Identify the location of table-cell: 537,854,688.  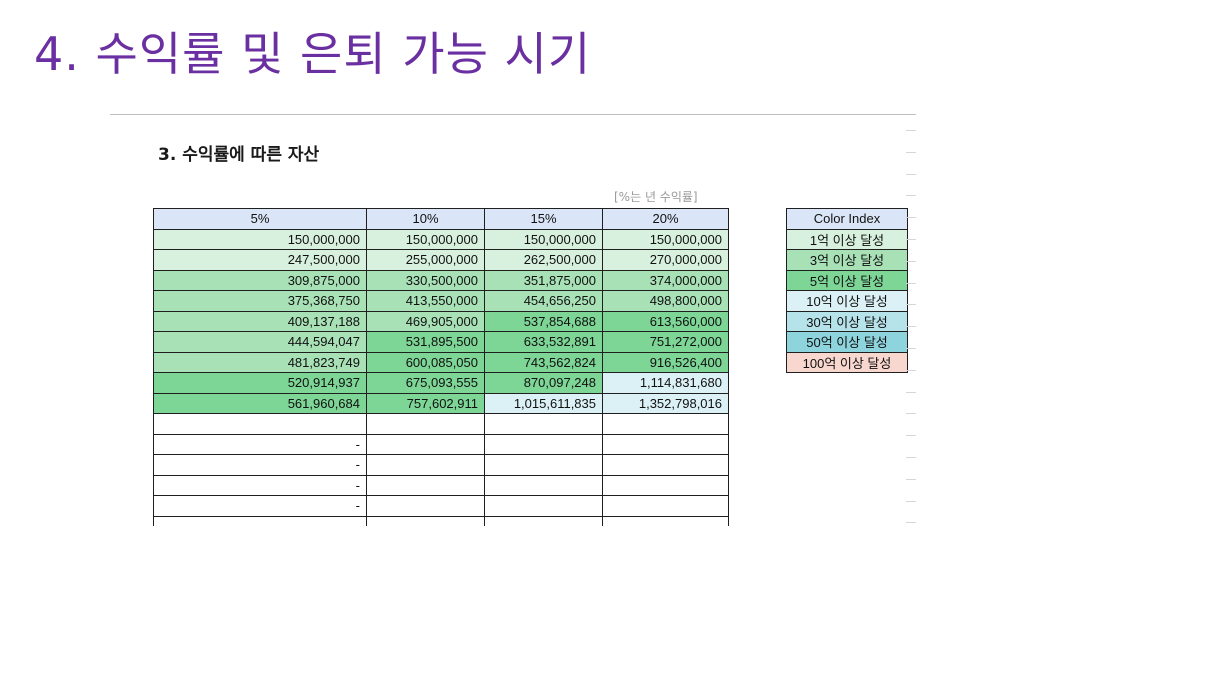
(543, 321).